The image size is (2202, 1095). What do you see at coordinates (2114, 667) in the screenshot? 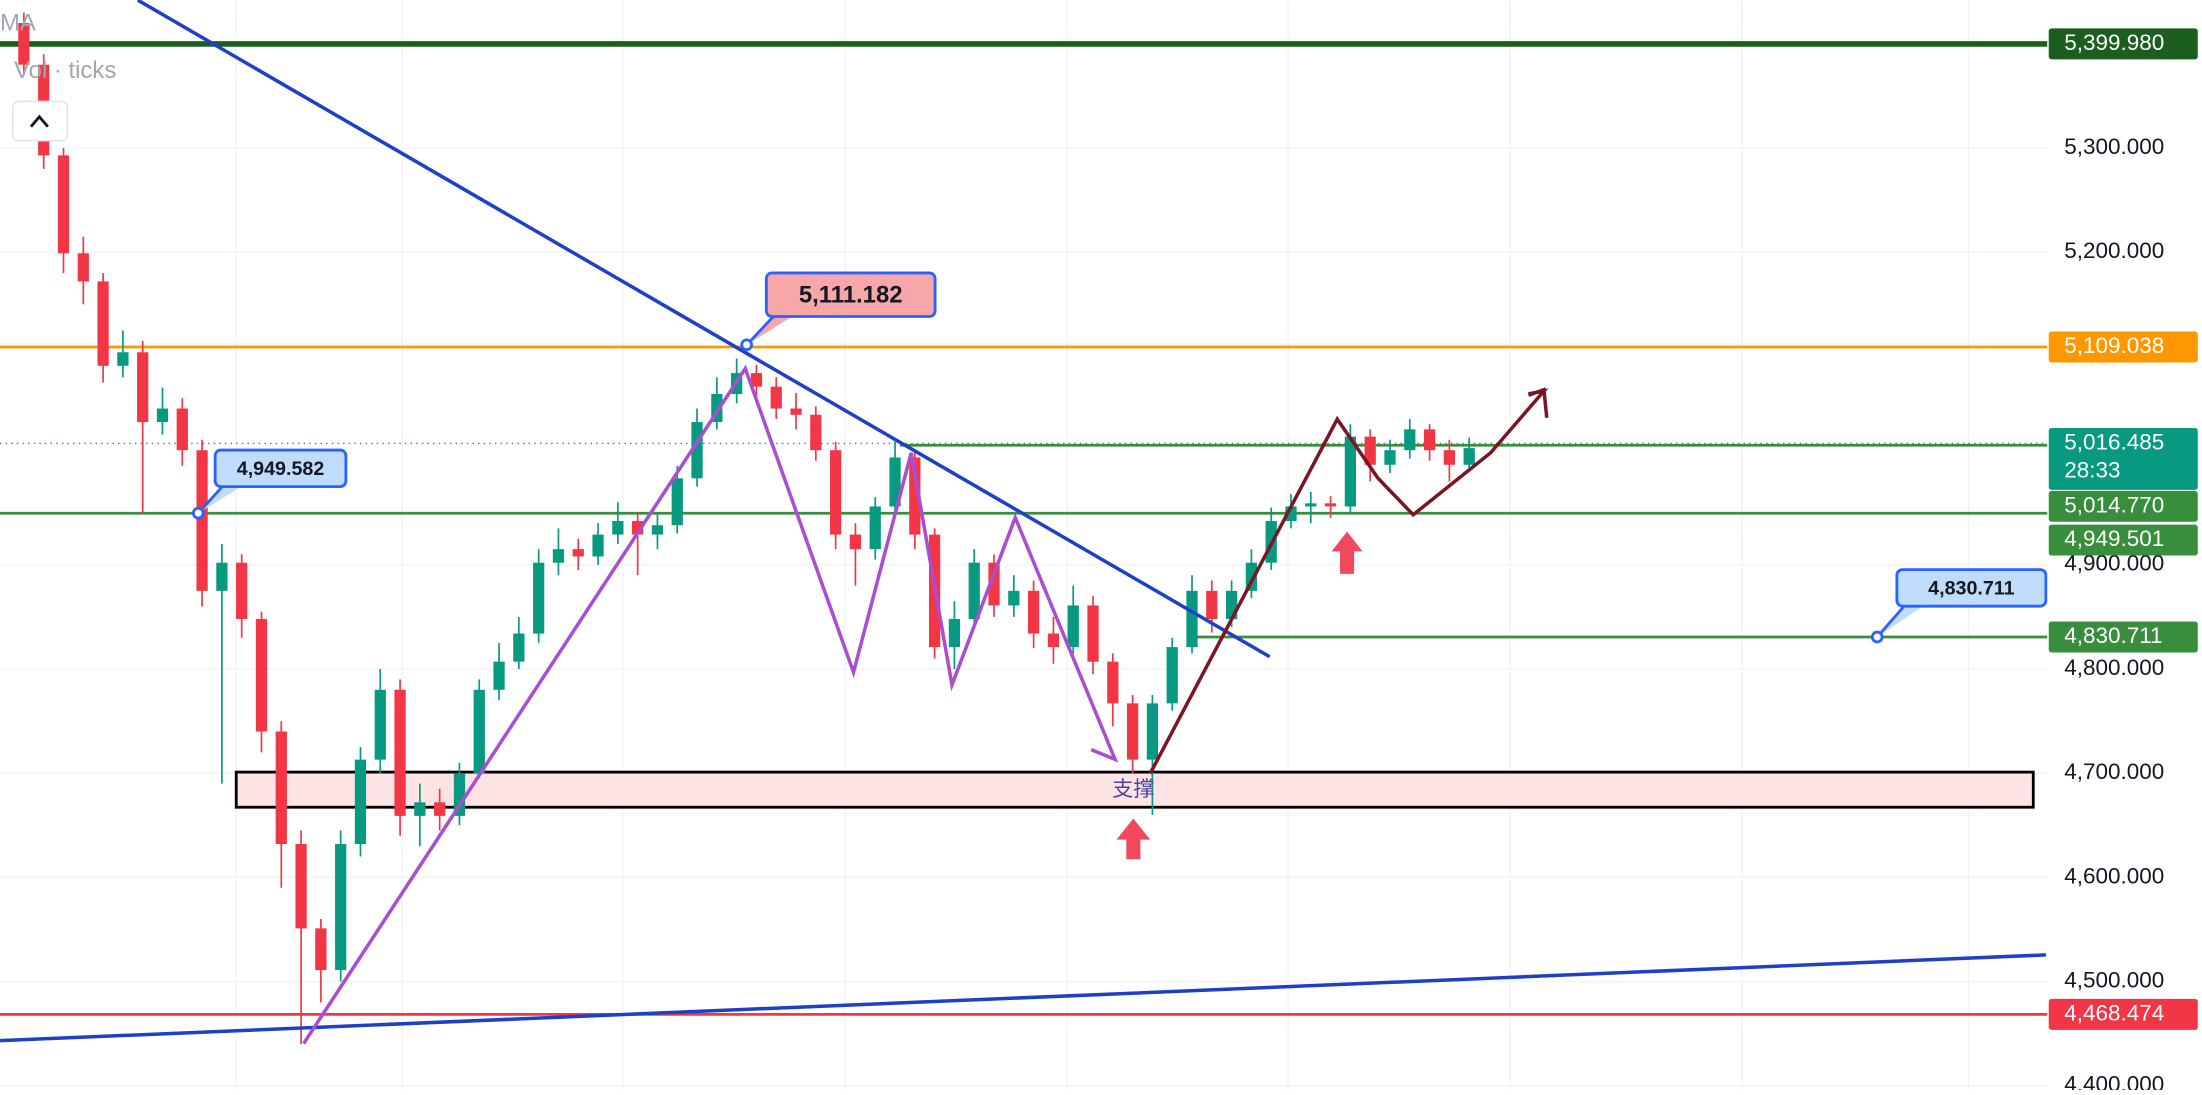
I see `y-tick-label: 4,800.000` at bounding box center [2114, 667].